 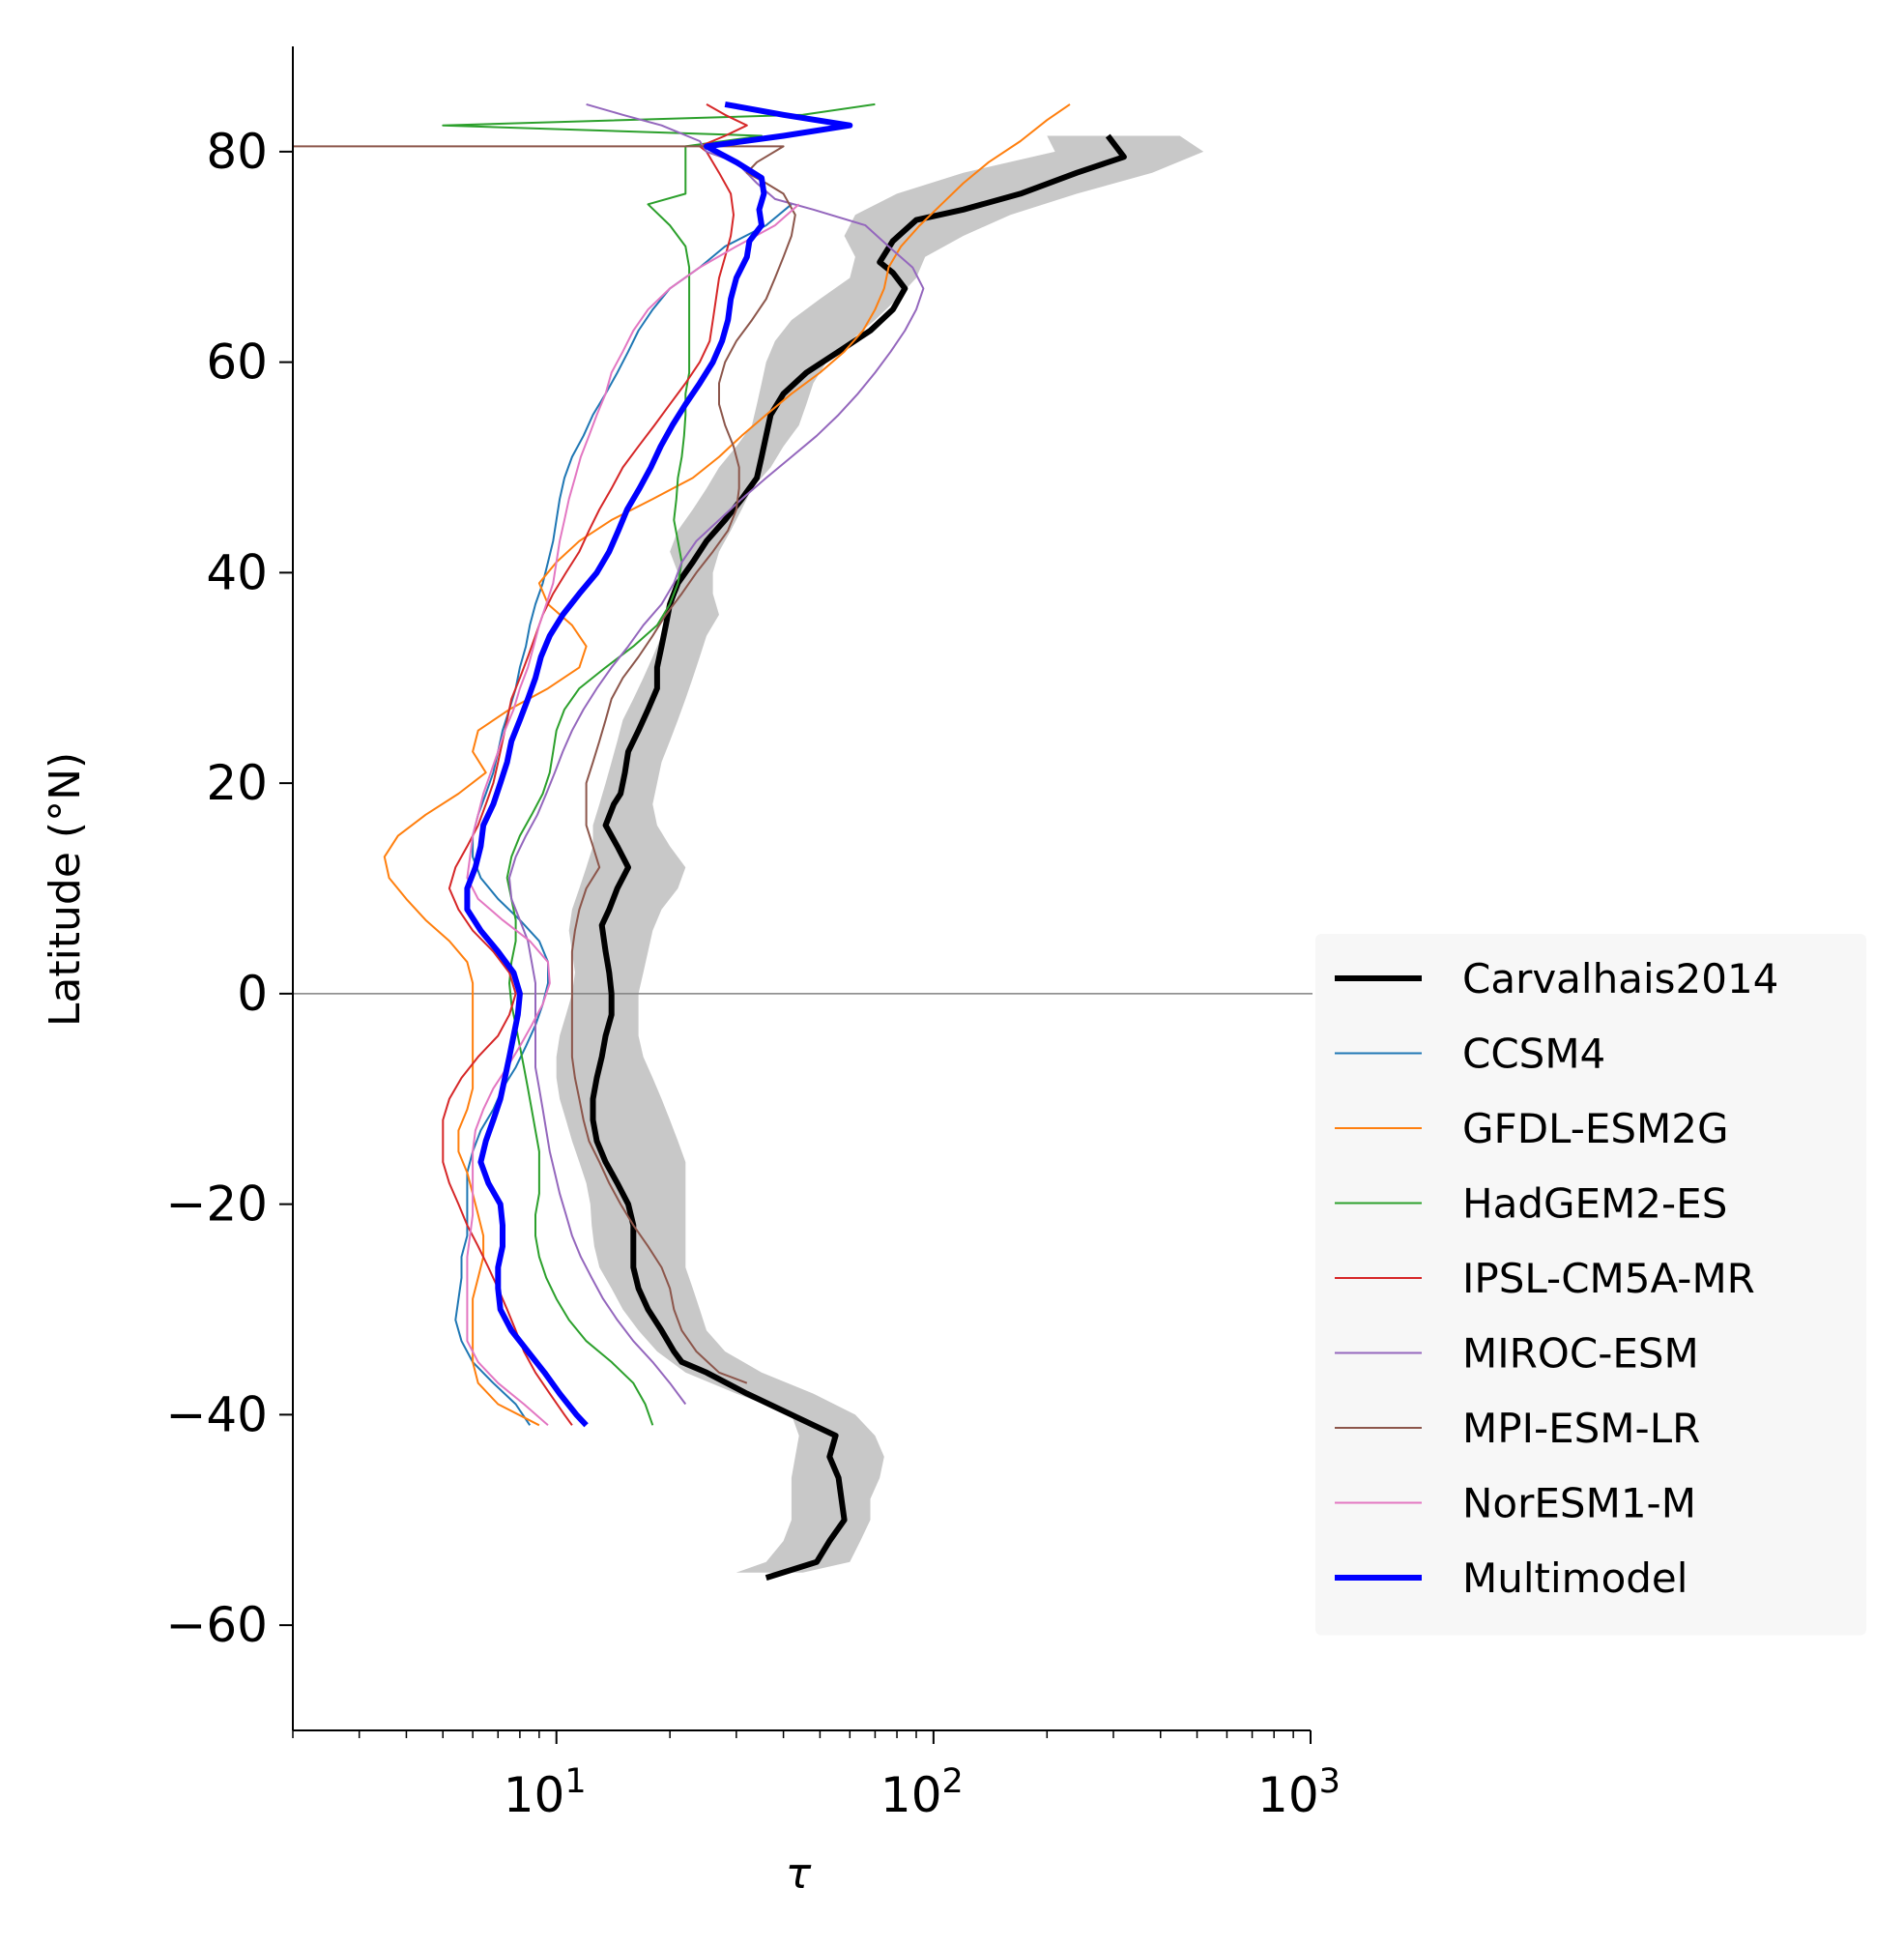 I want to click on x-tick-label: 10³, so click(x=1299, y=1792).